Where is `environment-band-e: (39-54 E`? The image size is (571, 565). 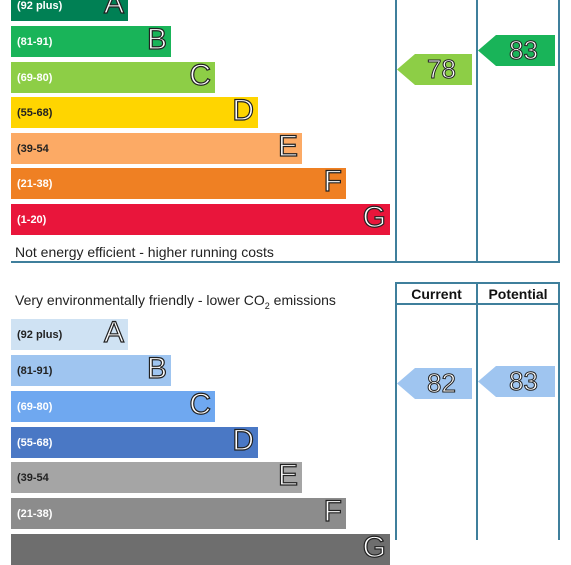 environment-band-e: (39-54 E is located at coordinates (156, 475).